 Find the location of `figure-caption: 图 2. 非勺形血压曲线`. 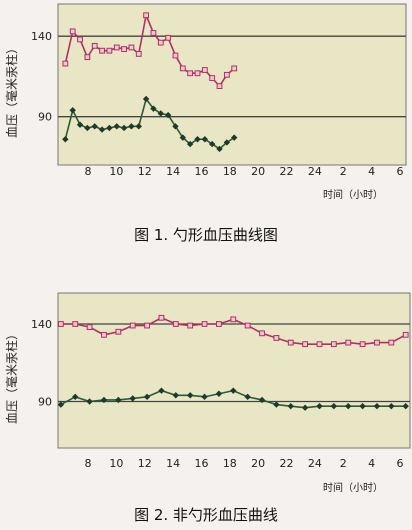

figure-caption: 图 2. 非勺形血压曲线 is located at coordinates (206, 515).